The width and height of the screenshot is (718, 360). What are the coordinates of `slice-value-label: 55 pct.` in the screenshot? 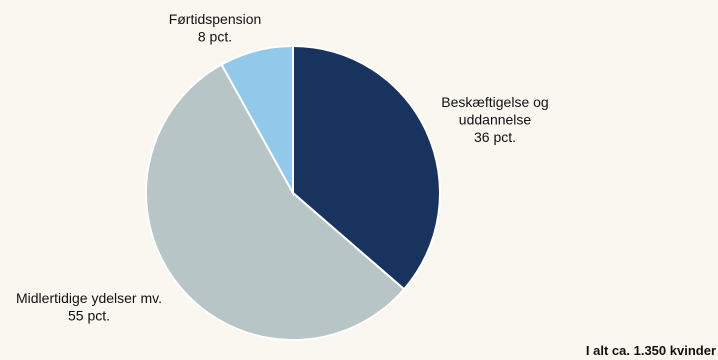 It's located at (89, 316).